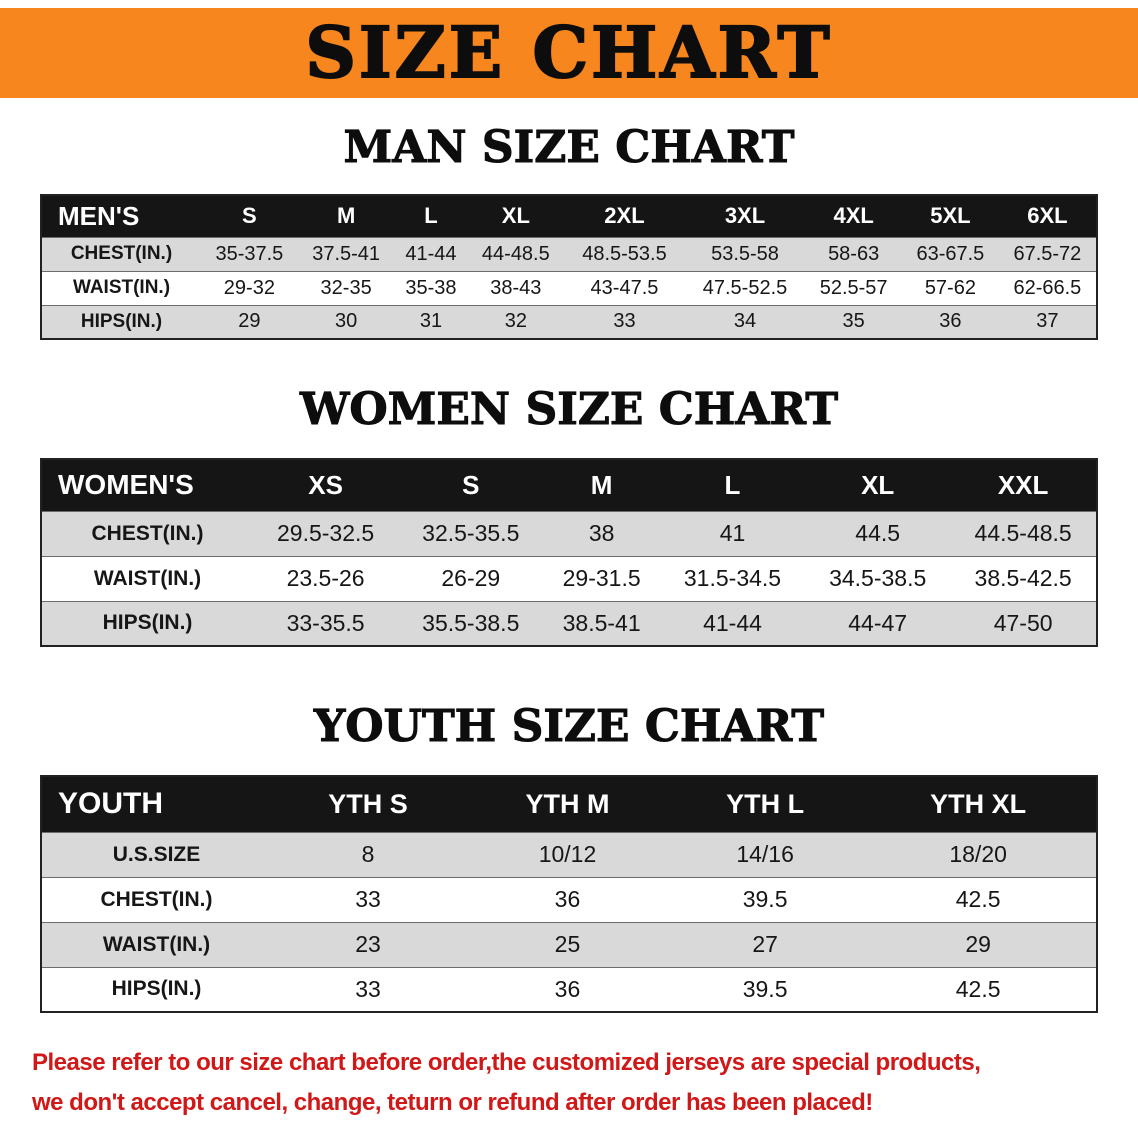  I want to click on size-column-header: 5XL, so click(950, 216).